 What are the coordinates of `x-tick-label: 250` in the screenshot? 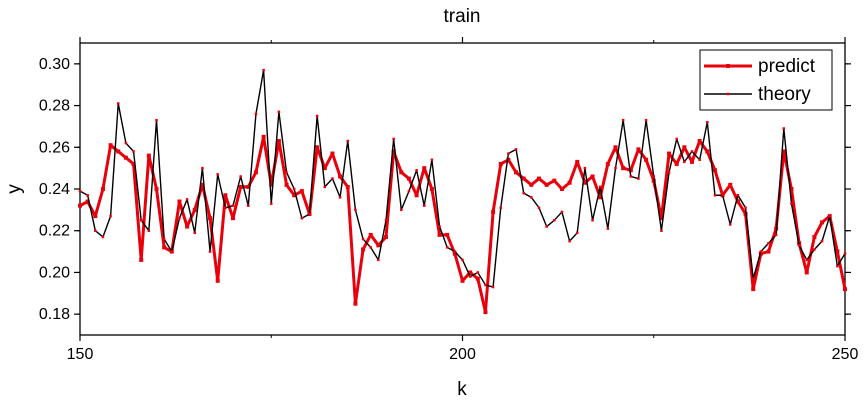 It's located at (845, 354).